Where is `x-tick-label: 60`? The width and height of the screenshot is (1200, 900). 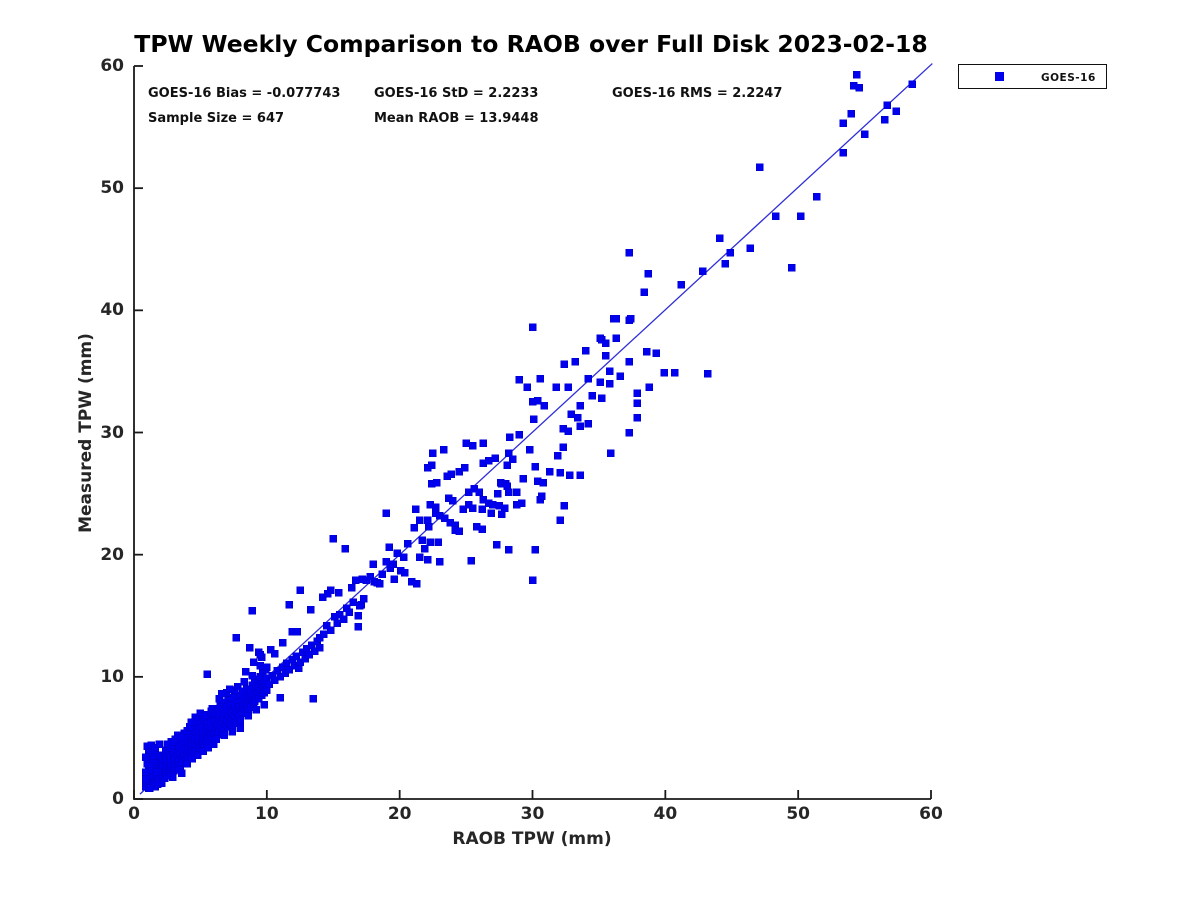
x-tick-label: 60 is located at coordinates (931, 814).